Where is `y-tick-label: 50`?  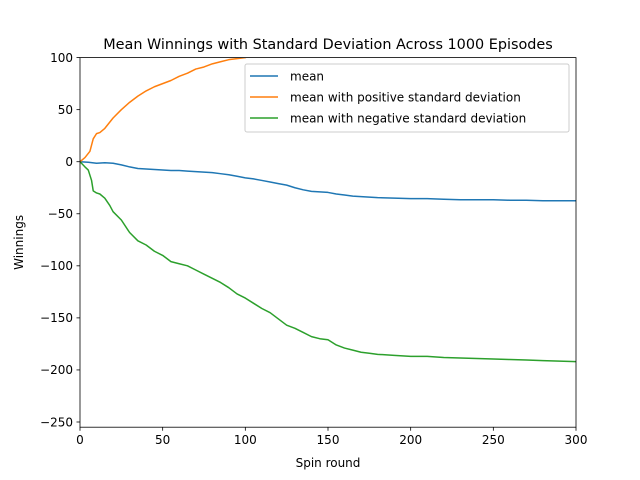 y-tick-label: 50 is located at coordinates (65, 110).